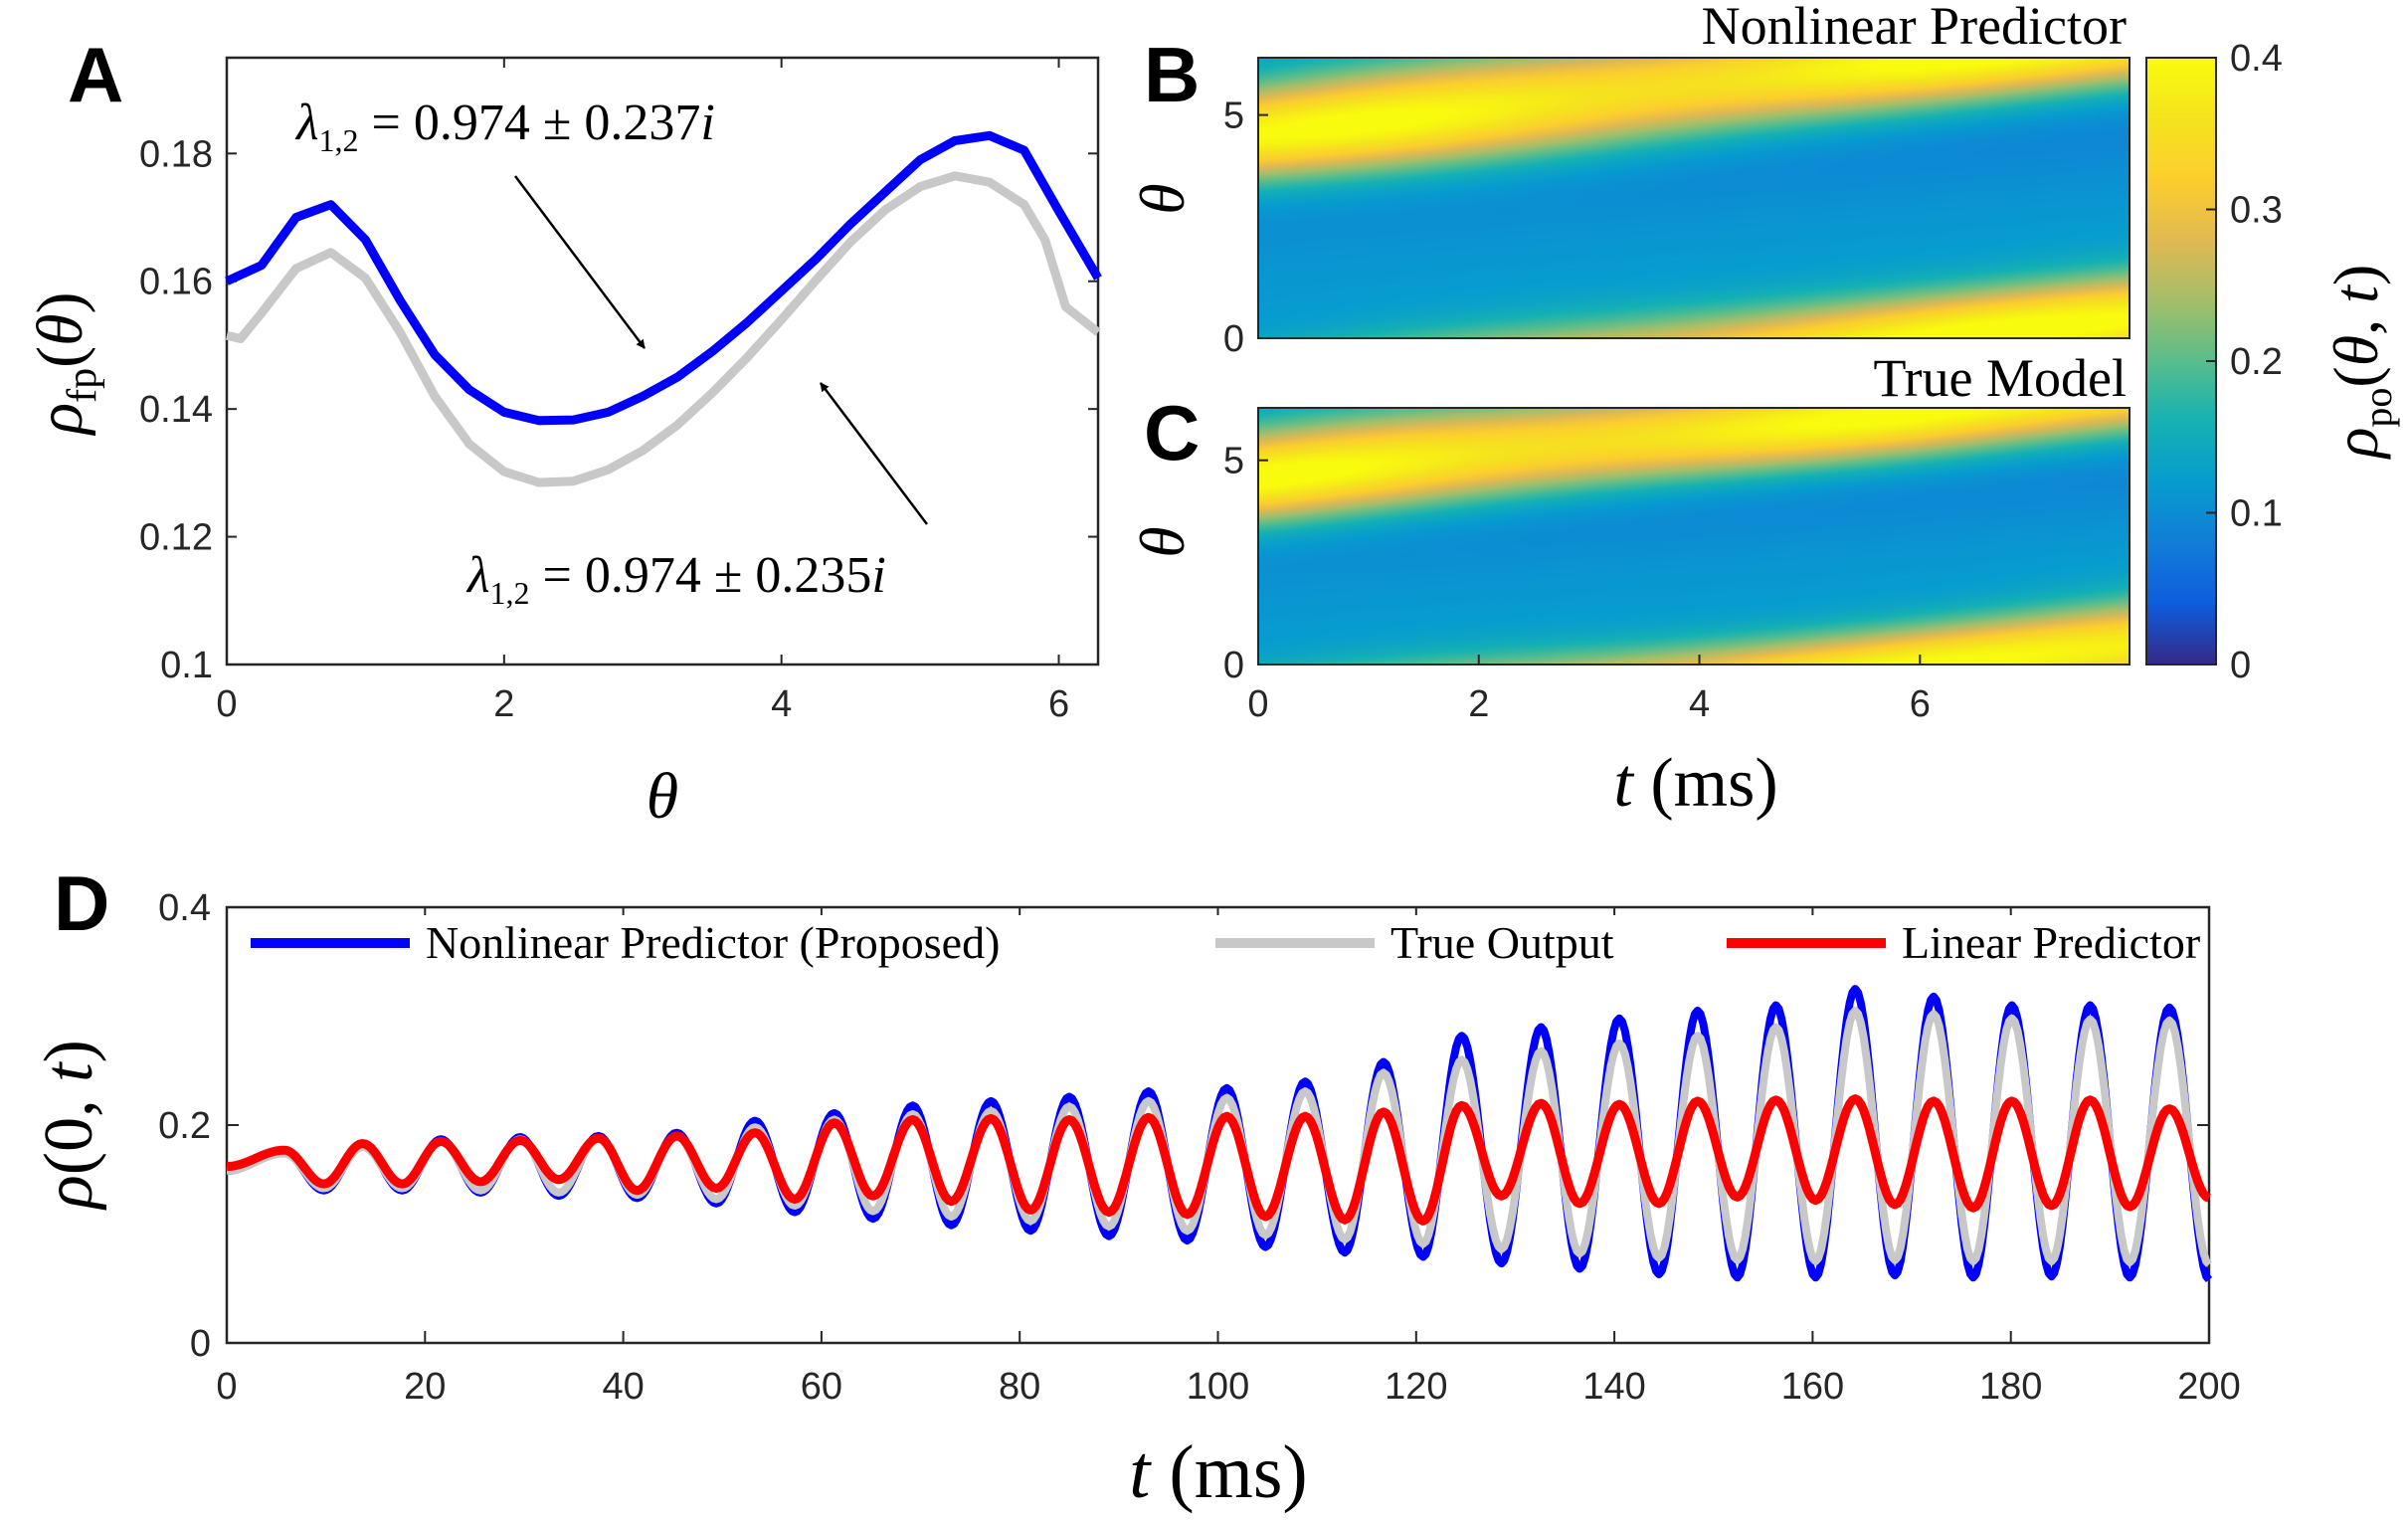 The image size is (2408, 1521). Describe the element at coordinates (2010, 1387) in the screenshot. I see `x-tick-label: 180` at that location.